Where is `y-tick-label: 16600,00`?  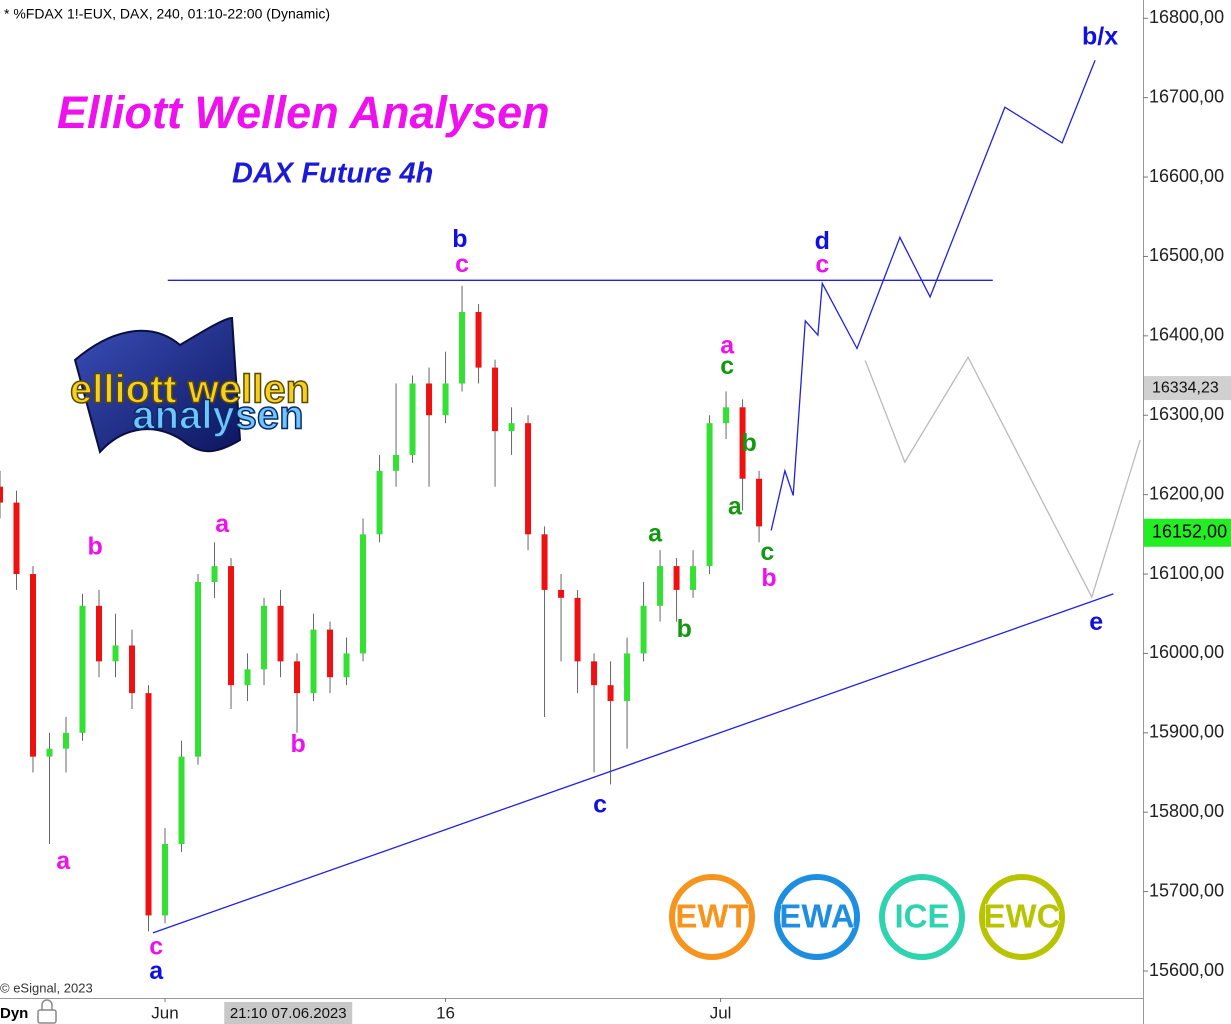 y-tick-label: 16600,00 is located at coordinates (1186, 176).